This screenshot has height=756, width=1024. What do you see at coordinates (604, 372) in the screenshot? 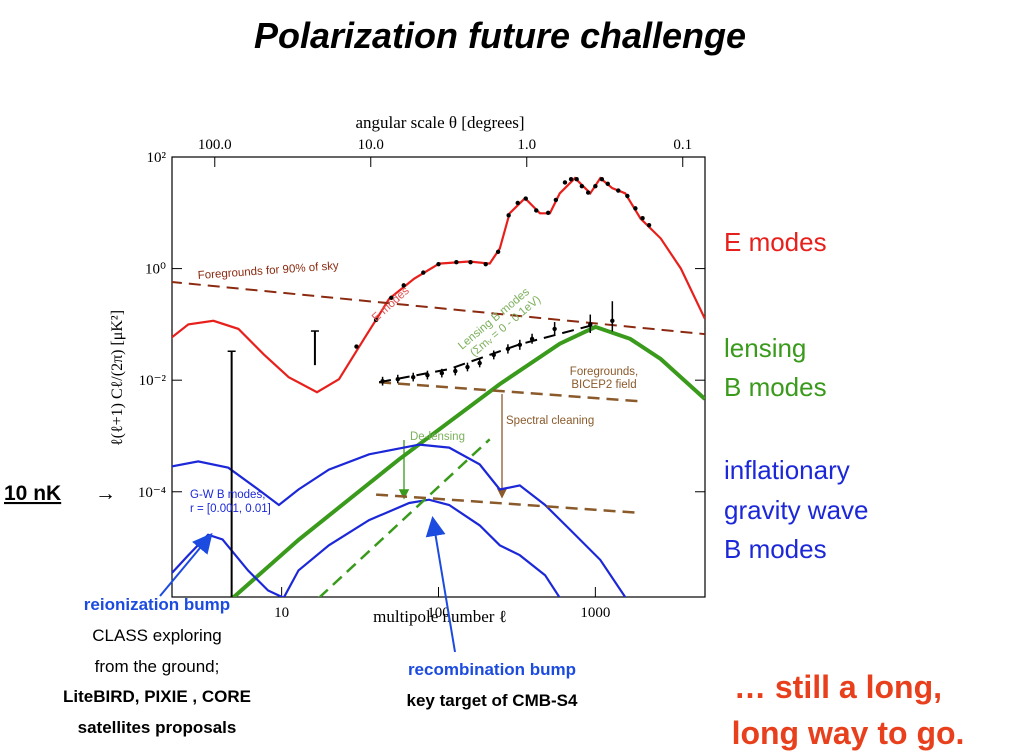
I see `chart-annotation: Foregrounds,` at bounding box center [604, 372].